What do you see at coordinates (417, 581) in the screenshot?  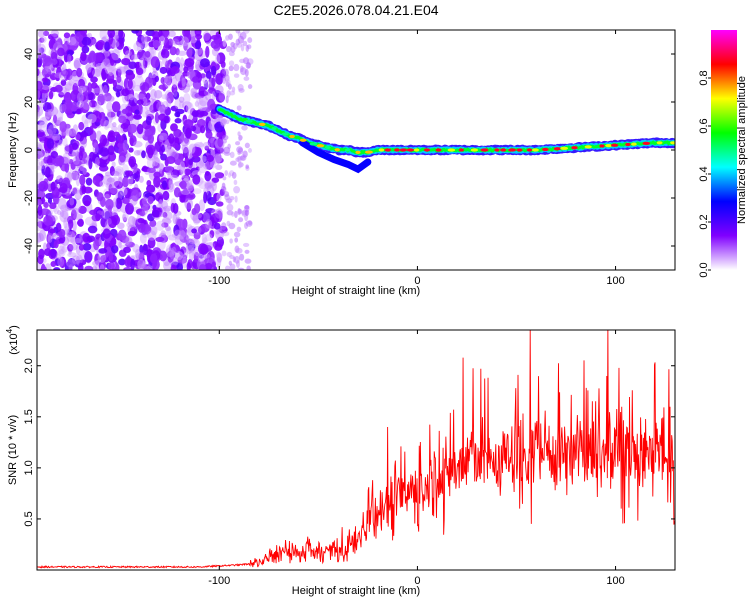 I see `snr-x-tick-label: 0` at bounding box center [417, 581].